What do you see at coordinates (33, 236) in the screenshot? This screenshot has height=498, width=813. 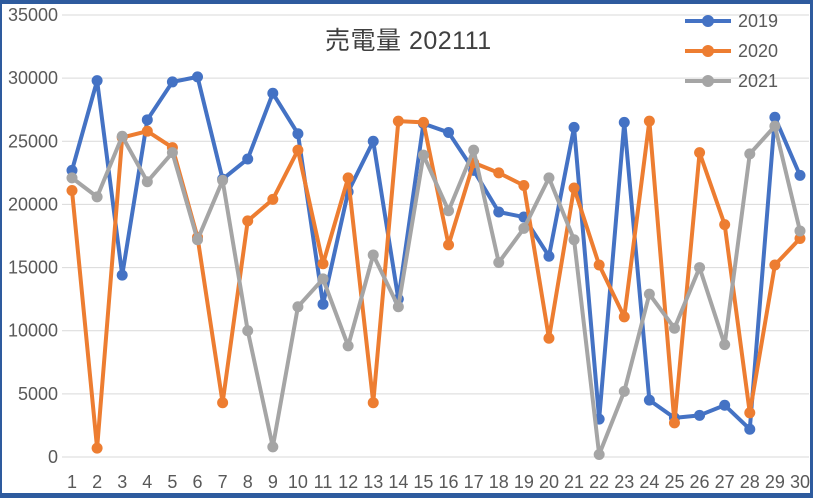 I see `y-axis-labels: 0 5000 10000 15000 20000 25000 30000 35000` at bounding box center [33, 236].